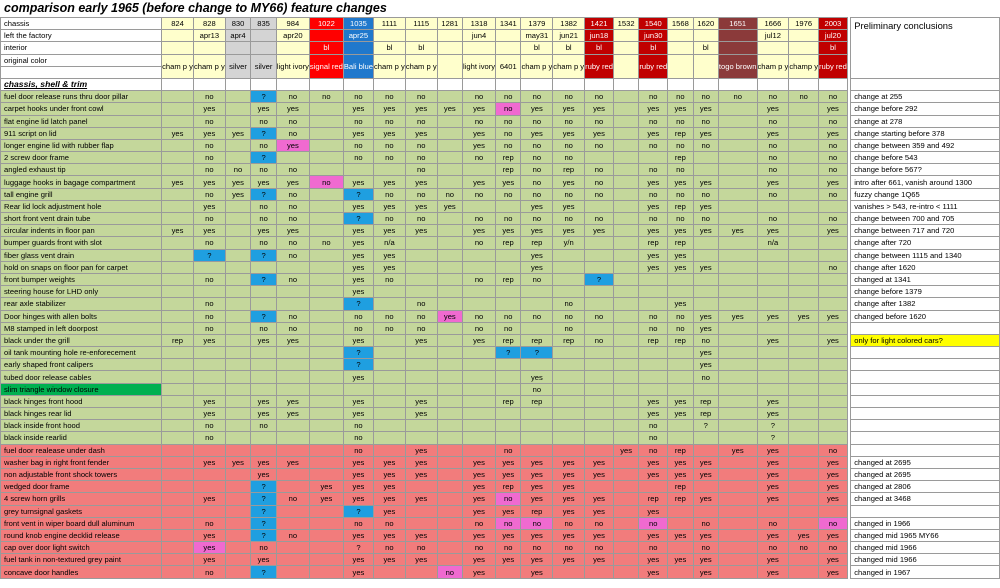  Describe the element at coordinates (569, 48) in the screenshot. I see `car-interior-cell: bl` at that location.